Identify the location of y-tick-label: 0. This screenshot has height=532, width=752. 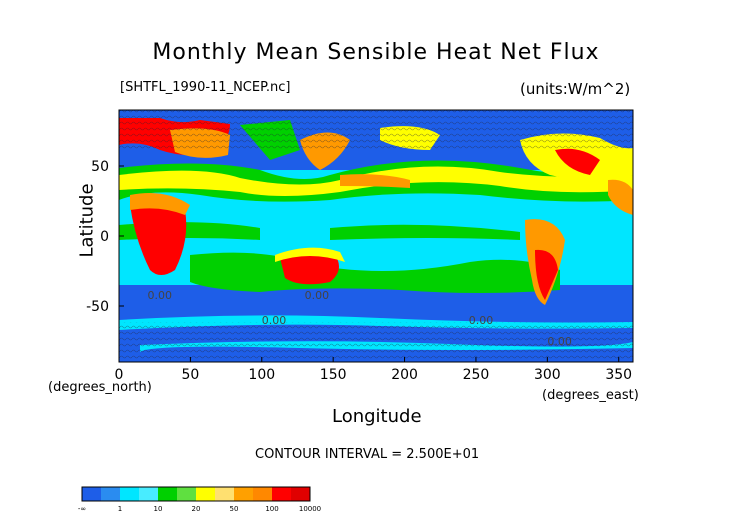
(104, 237).